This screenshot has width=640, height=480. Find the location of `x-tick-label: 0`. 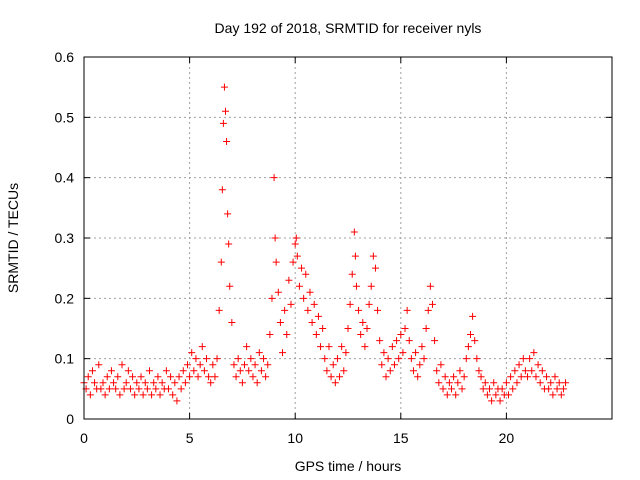

x-tick-label: 0 is located at coordinates (84, 438).